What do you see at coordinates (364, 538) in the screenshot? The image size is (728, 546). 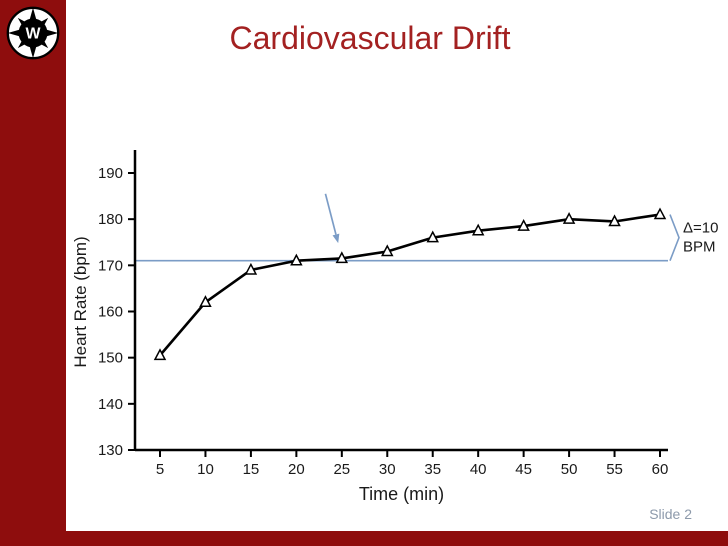 I see `bottom-accent-bar` at bounding box center [364, 538].